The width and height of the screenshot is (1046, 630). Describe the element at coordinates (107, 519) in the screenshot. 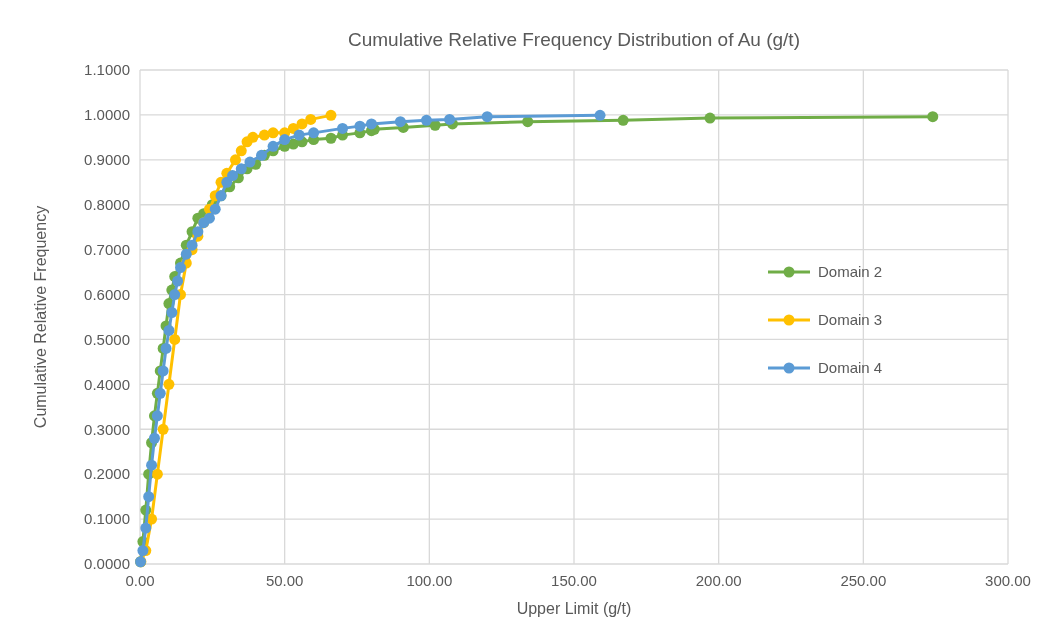

I see `y-tick-label: 0.1000` at that location.